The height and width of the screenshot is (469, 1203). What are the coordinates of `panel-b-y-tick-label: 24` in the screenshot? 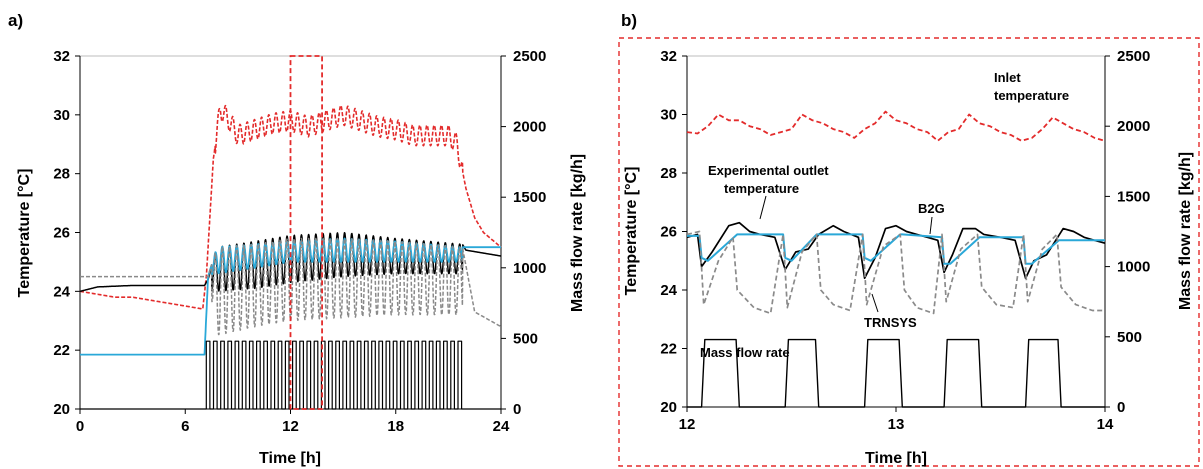 It's located at (668, 290).